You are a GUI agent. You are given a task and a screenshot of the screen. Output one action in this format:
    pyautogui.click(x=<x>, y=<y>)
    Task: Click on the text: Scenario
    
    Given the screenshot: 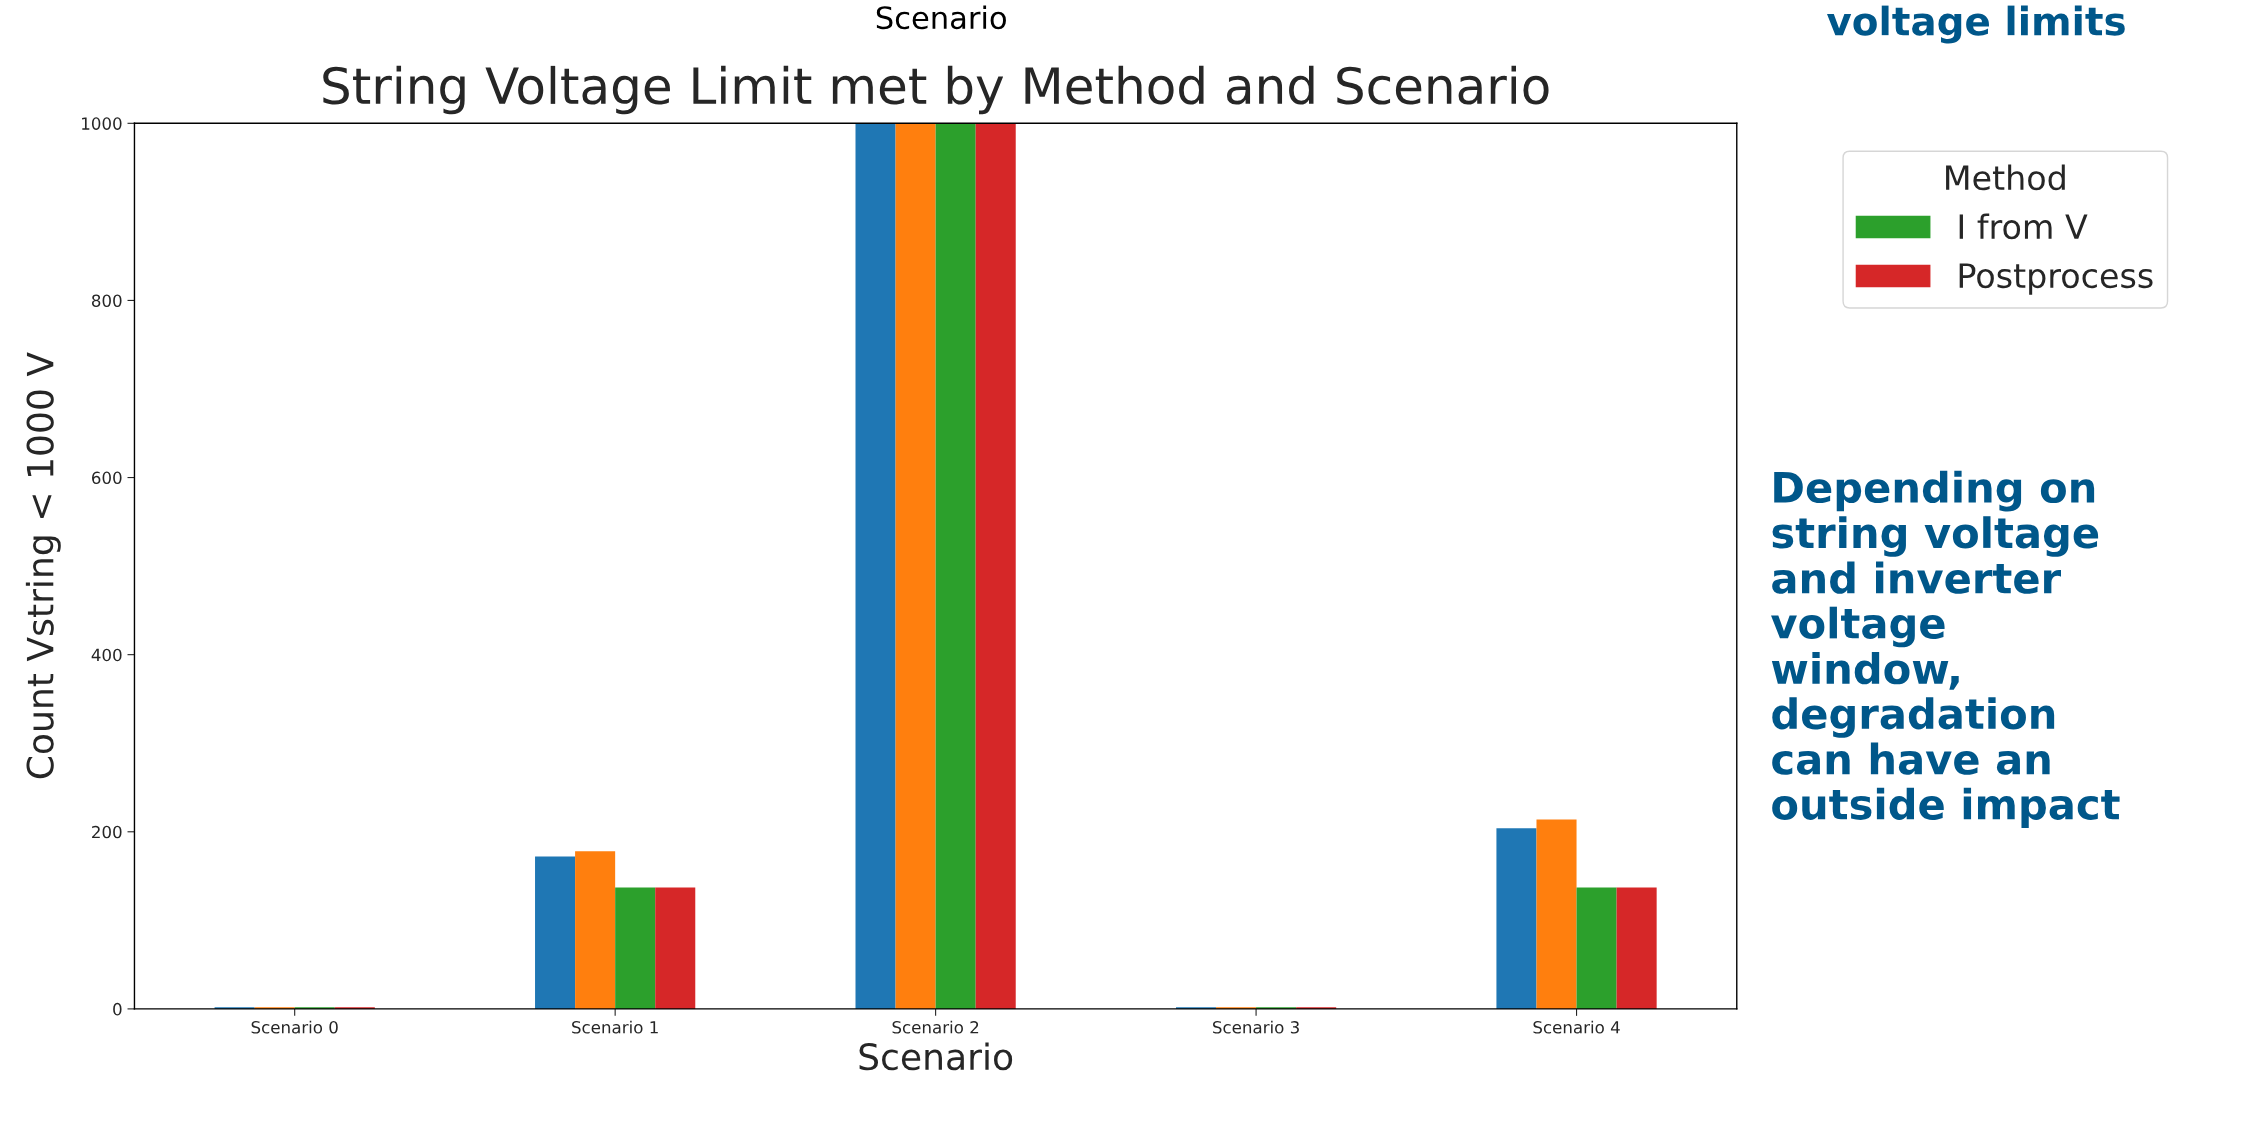 What is the action you would take?
    pyautogui.click(x=941, y=17)
    